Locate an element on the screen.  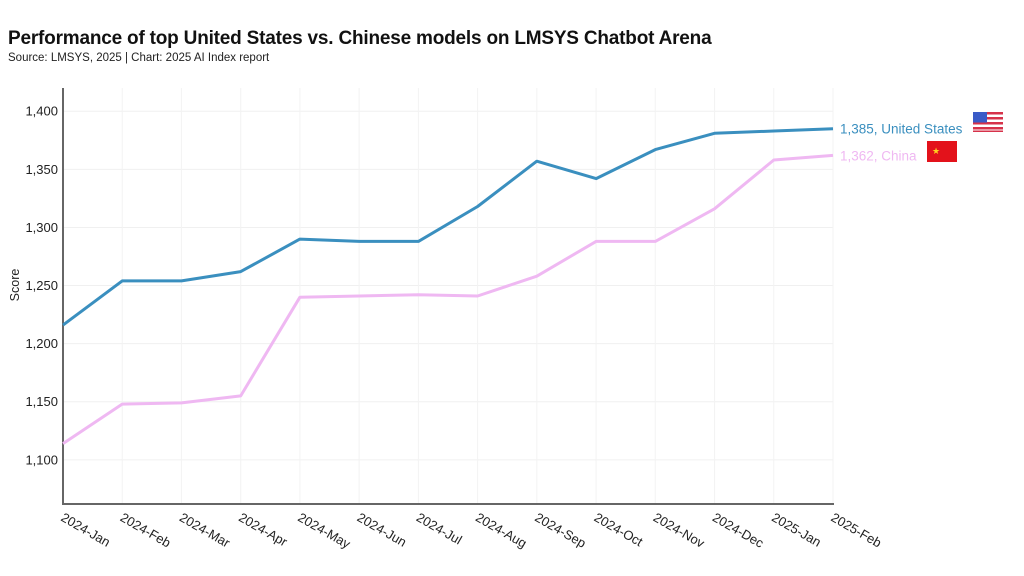
y-tick-label: 1,350 is located at coordinates (41, 169).